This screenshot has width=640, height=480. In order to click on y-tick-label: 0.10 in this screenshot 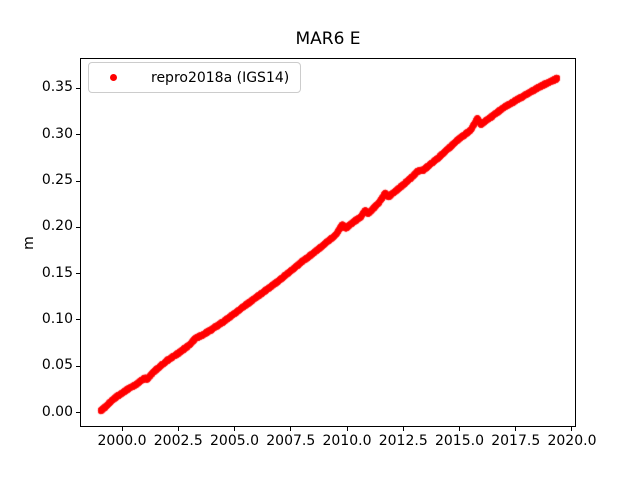, I will do `click(57, 318)`.